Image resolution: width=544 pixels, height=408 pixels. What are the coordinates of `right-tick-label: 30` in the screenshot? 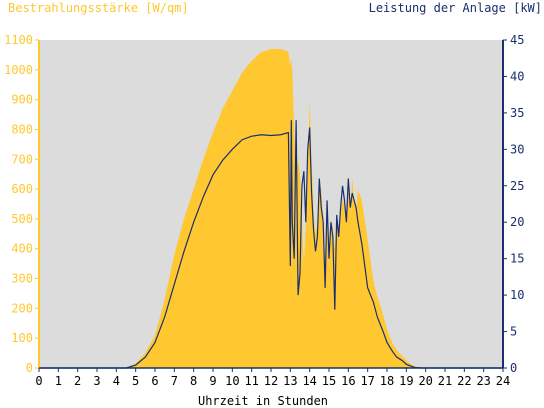 It's located at (517, 149).